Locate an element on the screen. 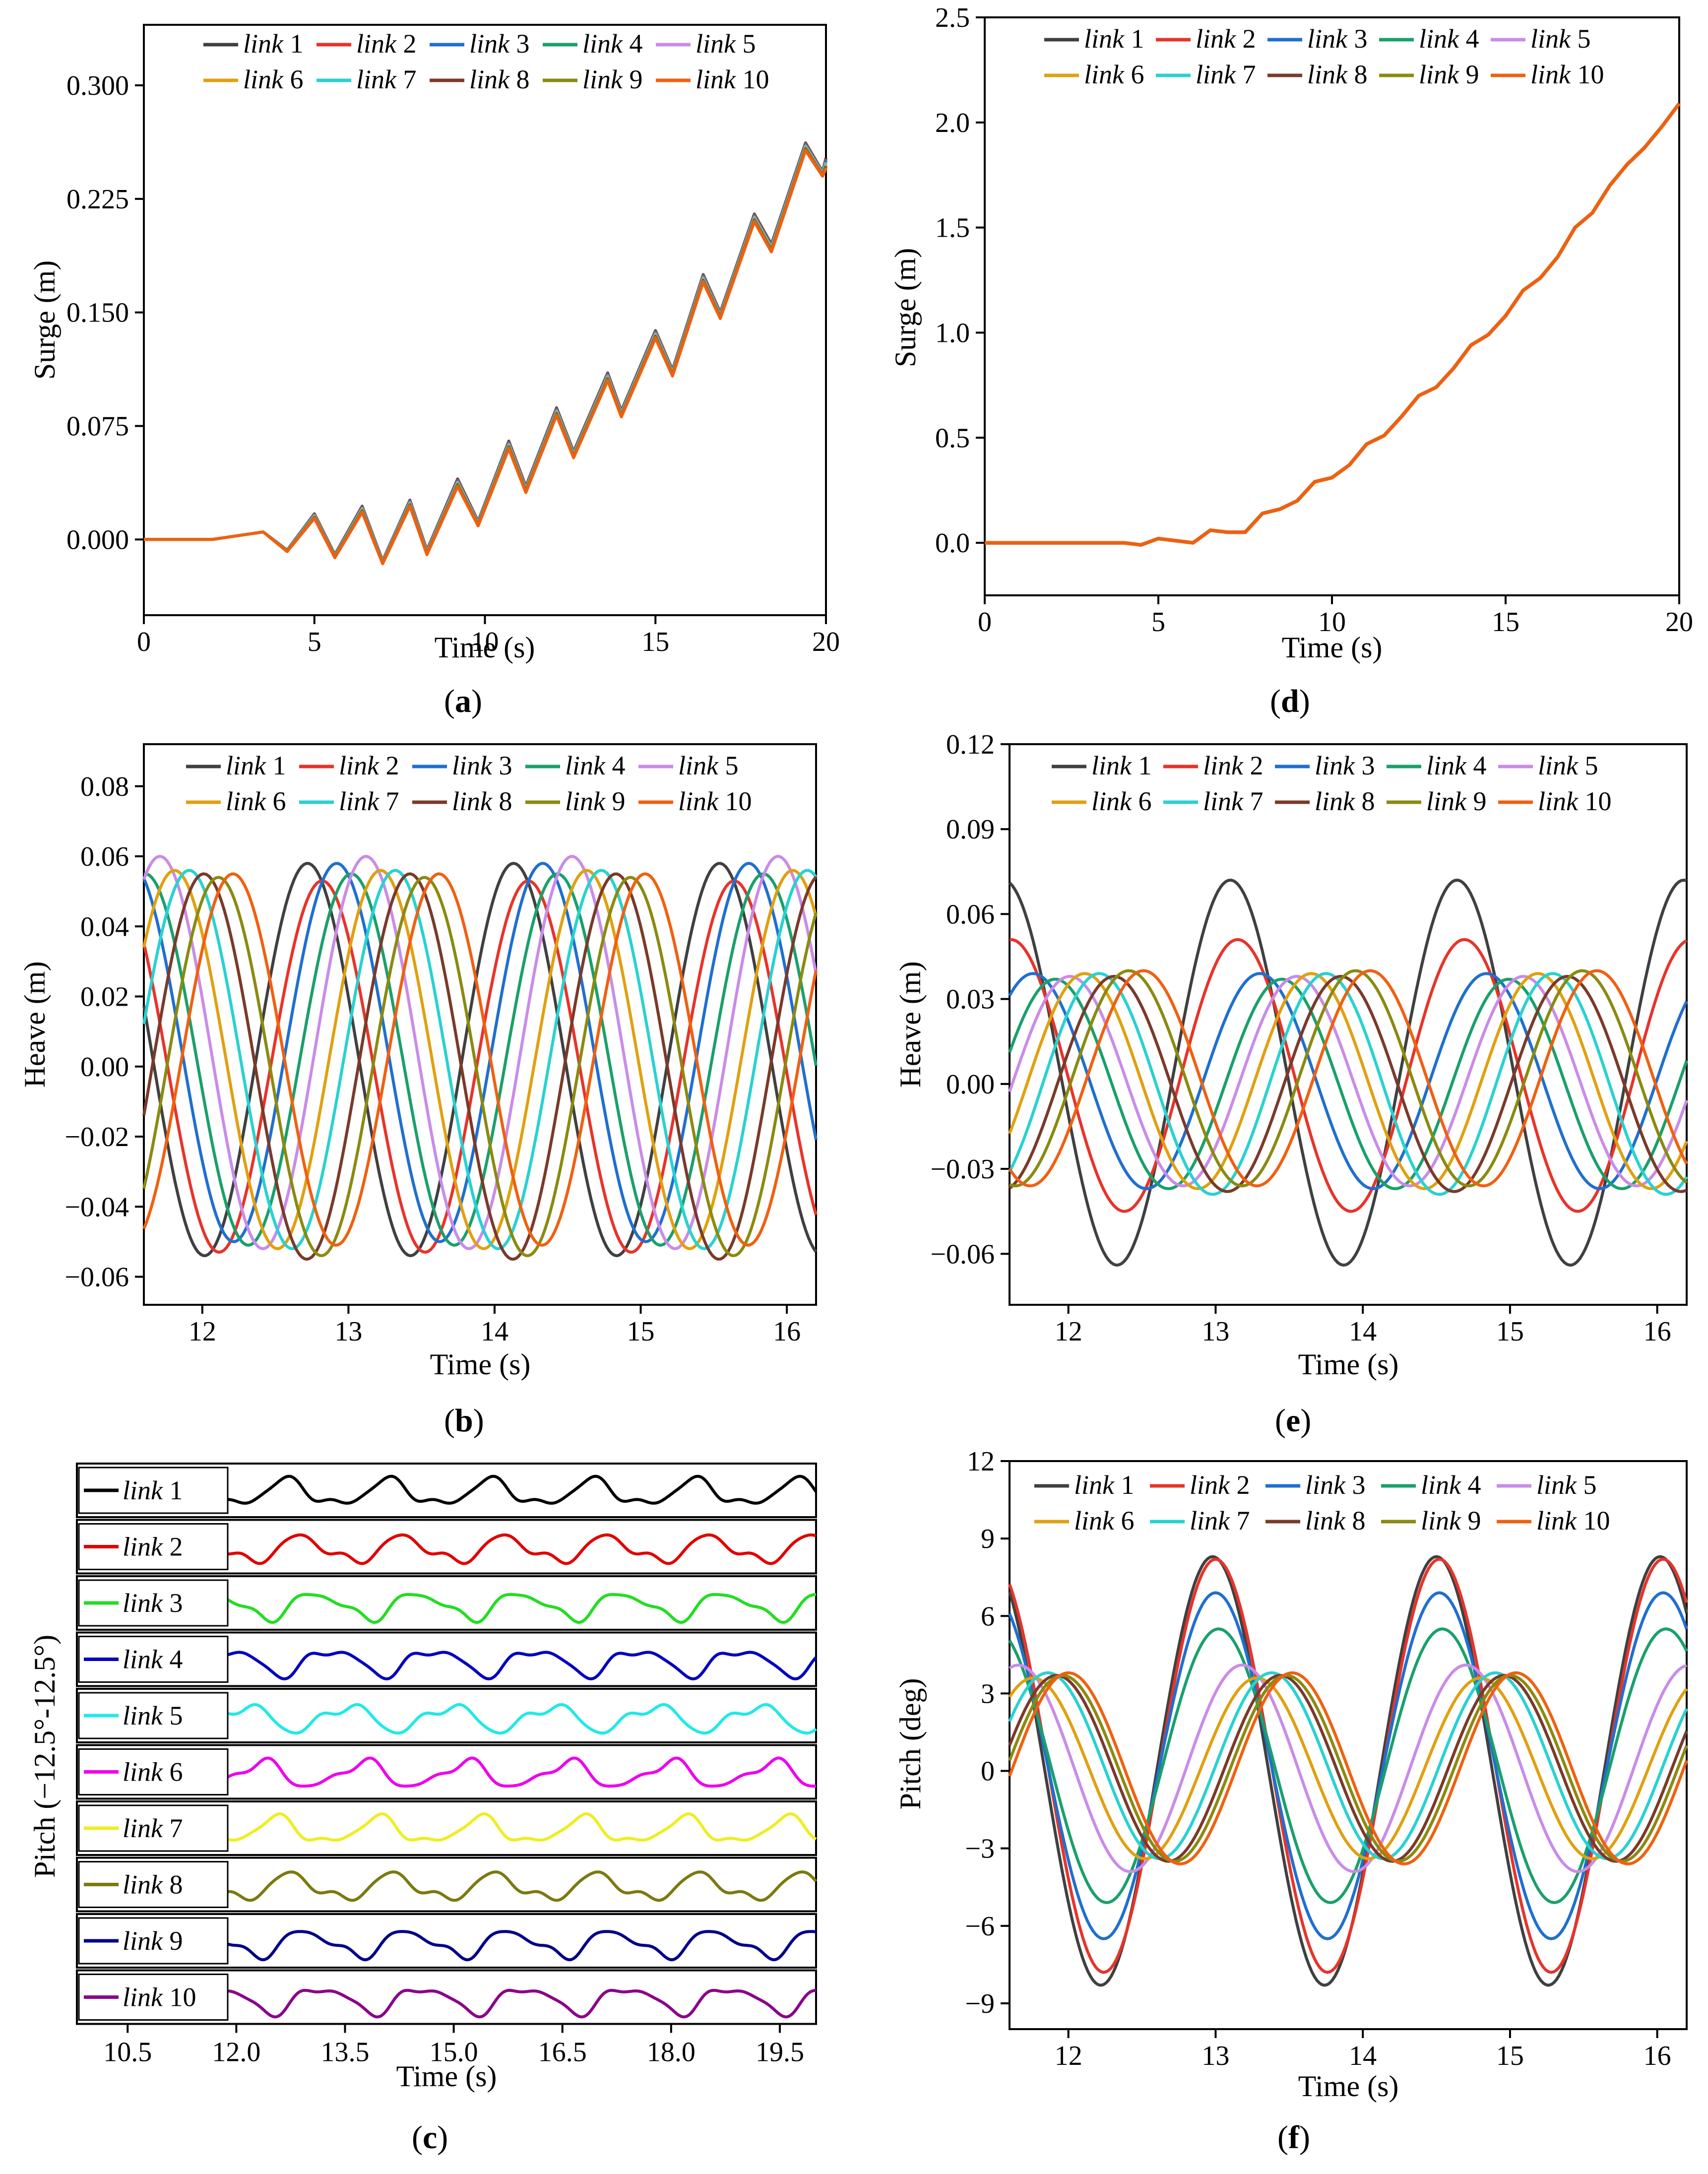  pitch-strip-link-8: link 8 is located at coordinates (447, 1884).